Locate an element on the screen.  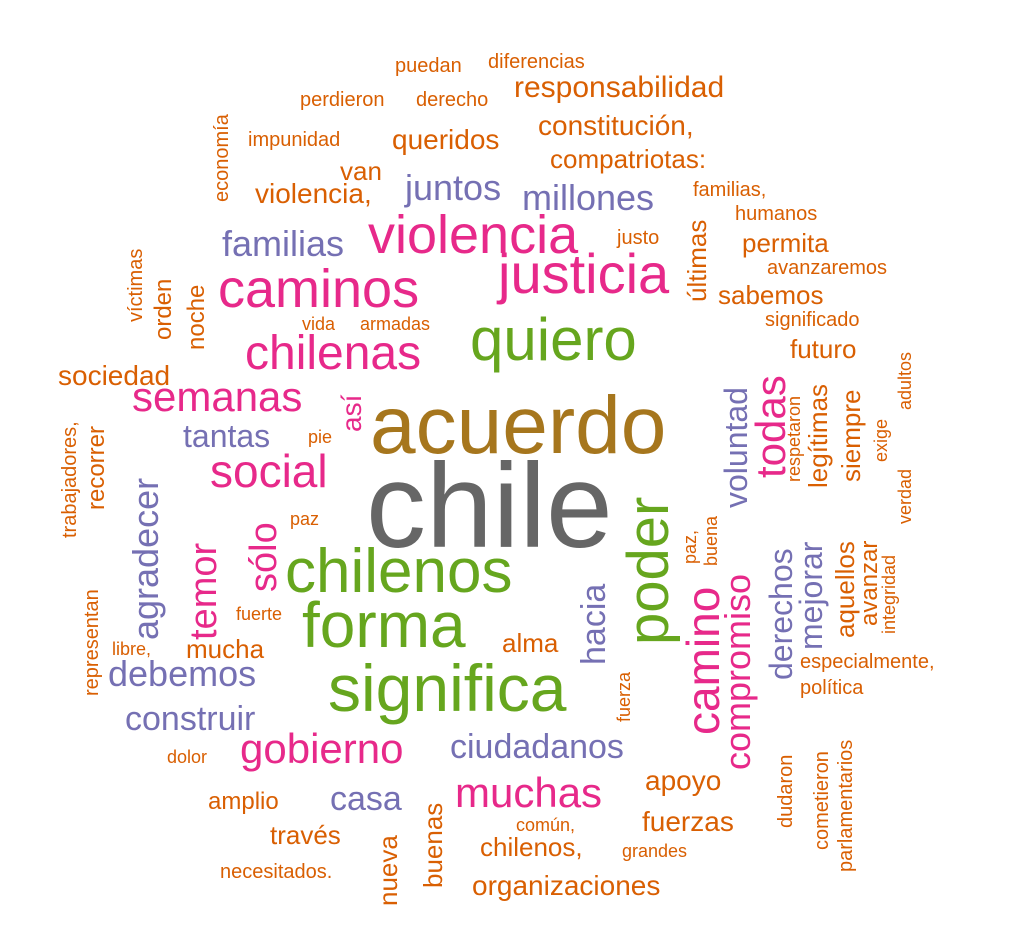
word-24: tantas is located at coordinates (227, 436).